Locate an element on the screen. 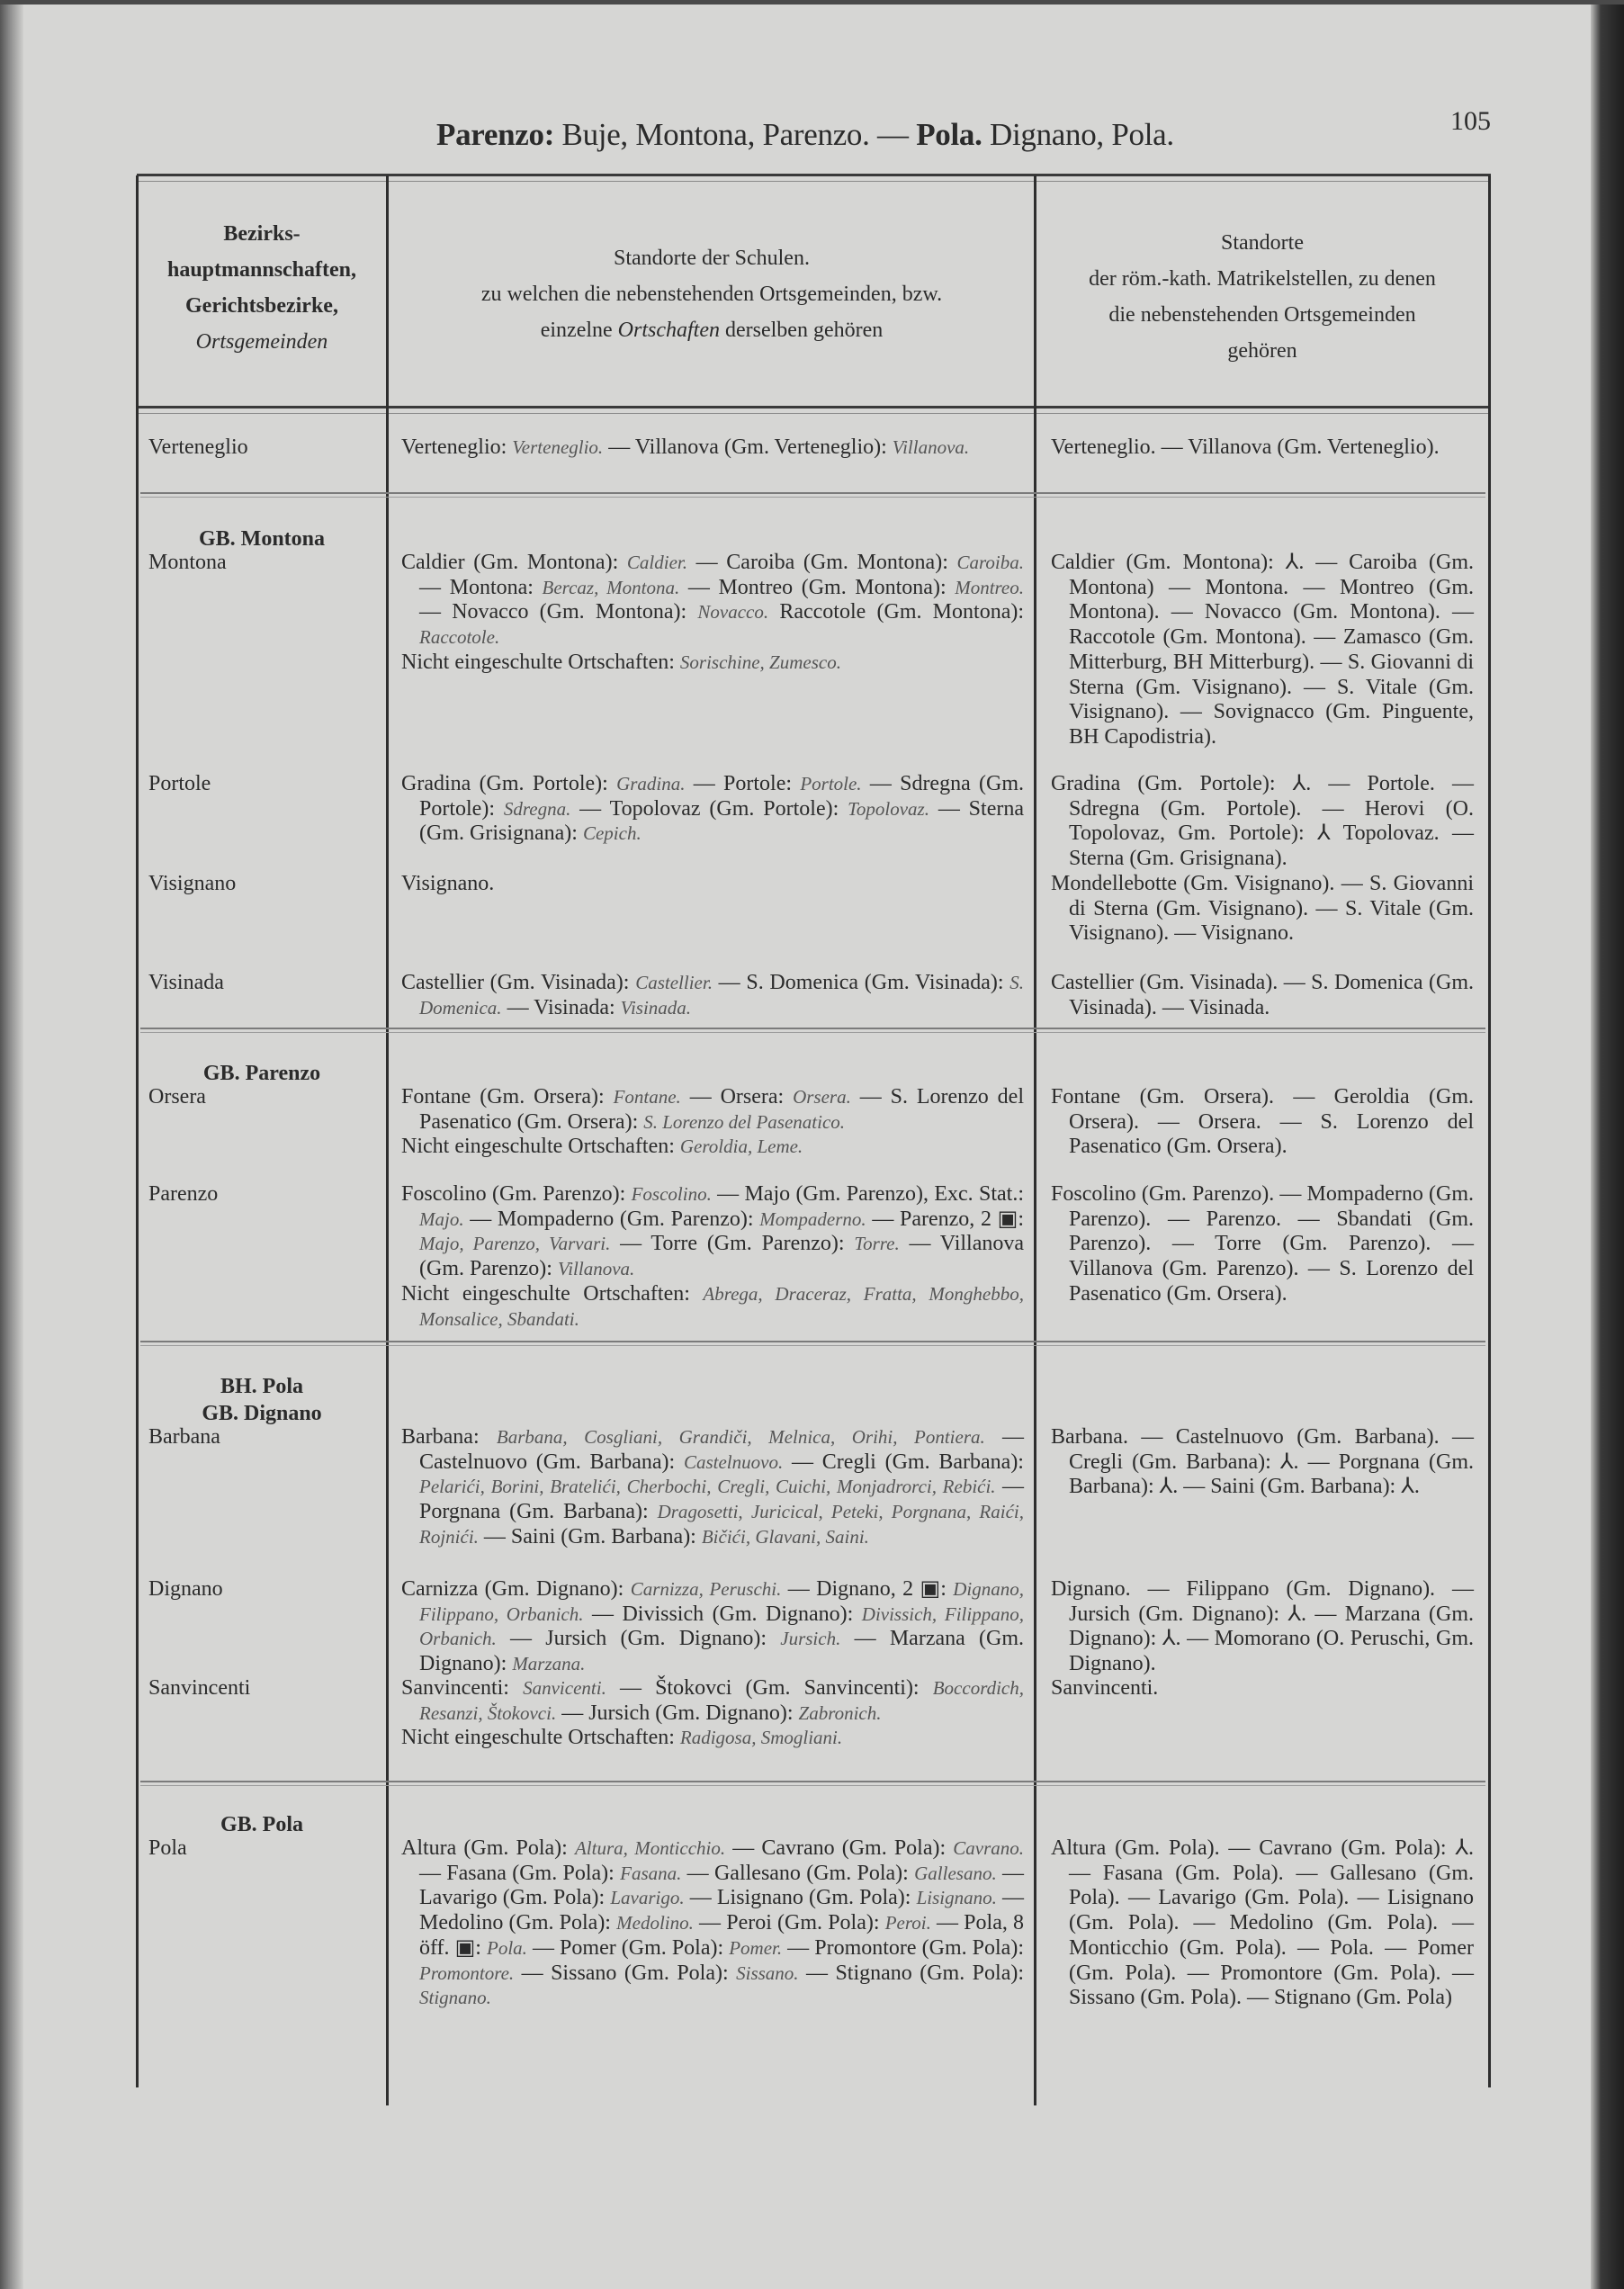  entry-paragraph: Visignano. is located at coordinates (712, 884).